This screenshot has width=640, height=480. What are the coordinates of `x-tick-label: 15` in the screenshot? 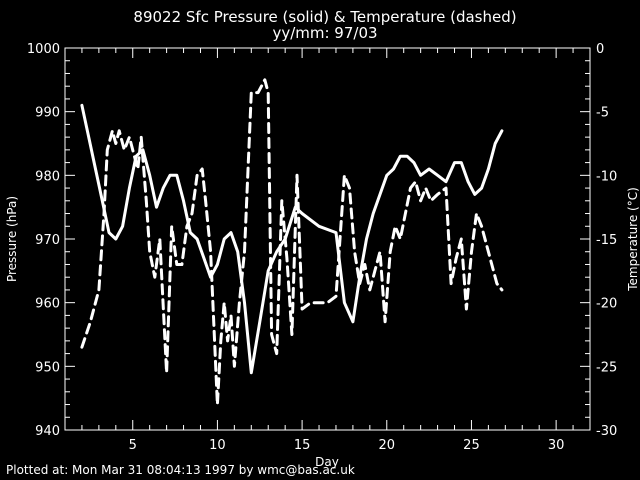 It's located at (302, 445).